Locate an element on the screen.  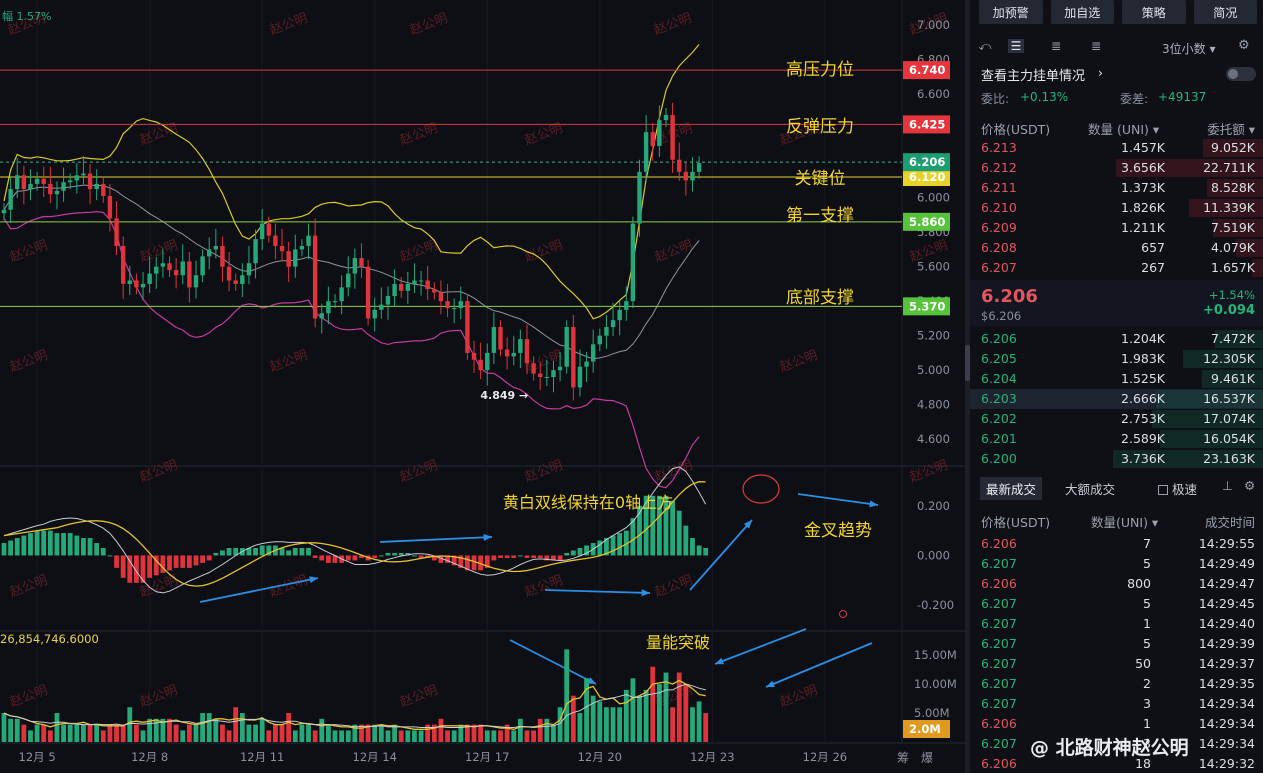
ask-row: 6.212 3.656K 22.711K is located at coordinates (1116, 168).